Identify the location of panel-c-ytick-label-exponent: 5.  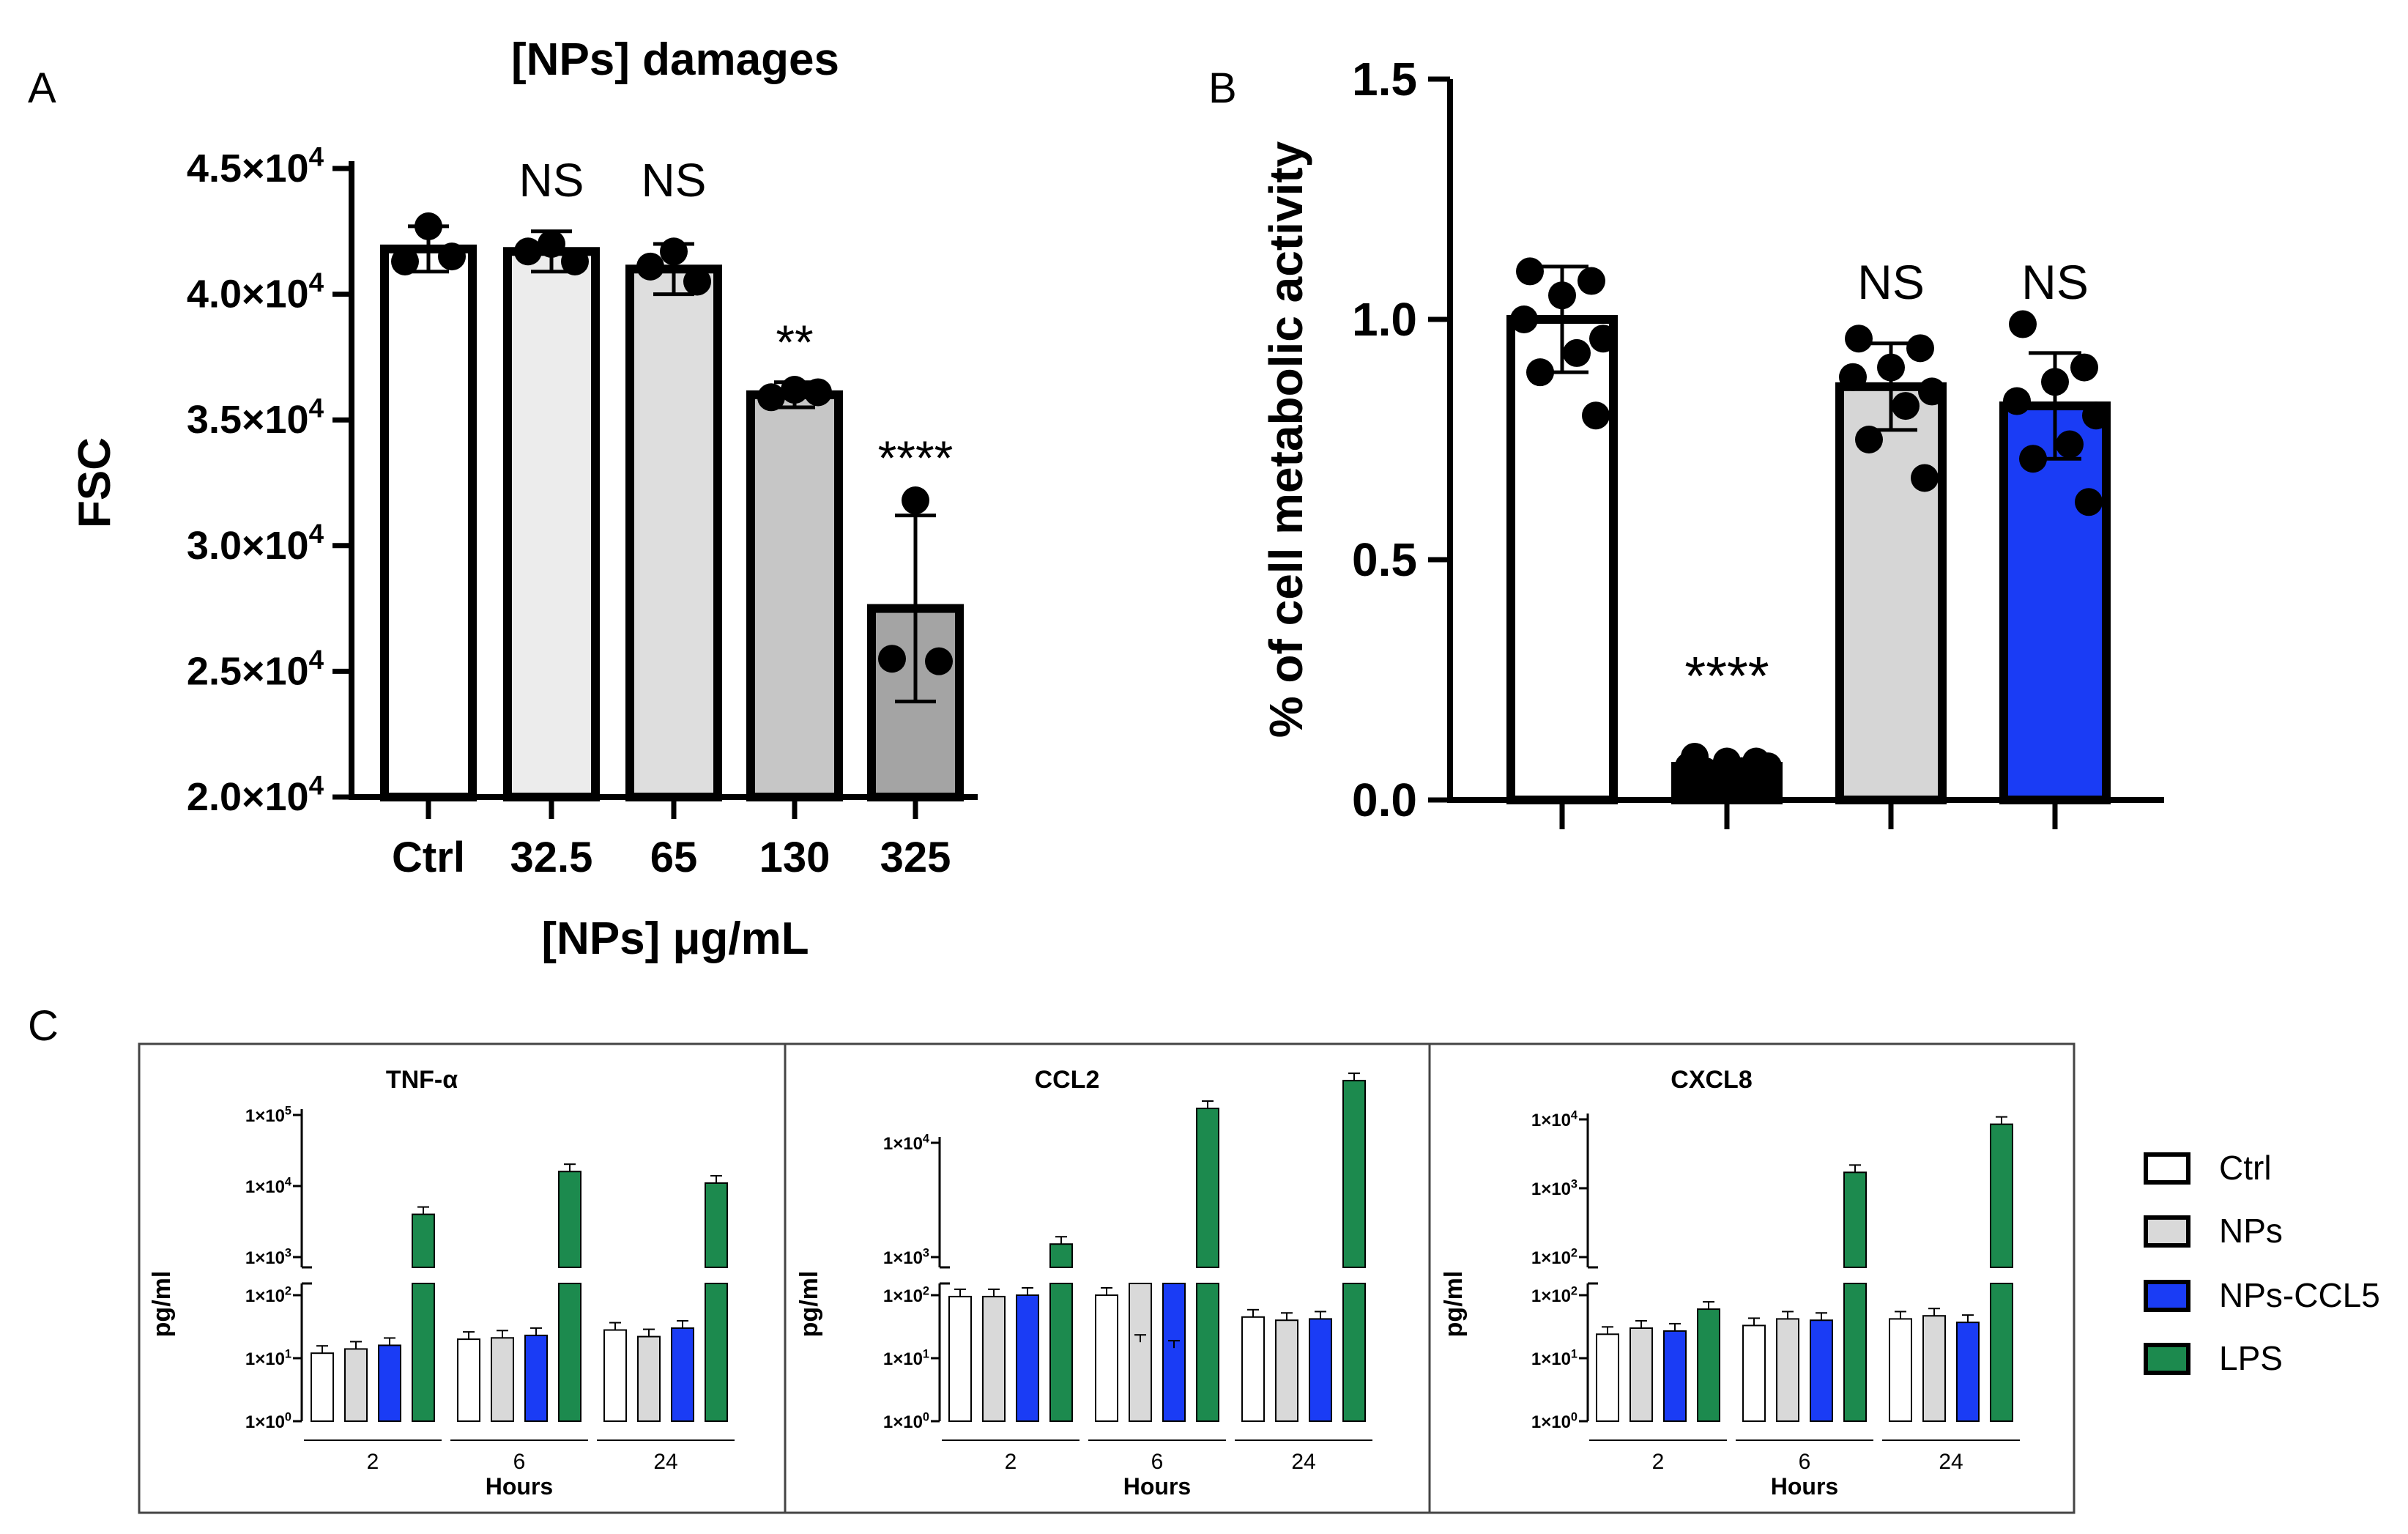
(288, 1111).